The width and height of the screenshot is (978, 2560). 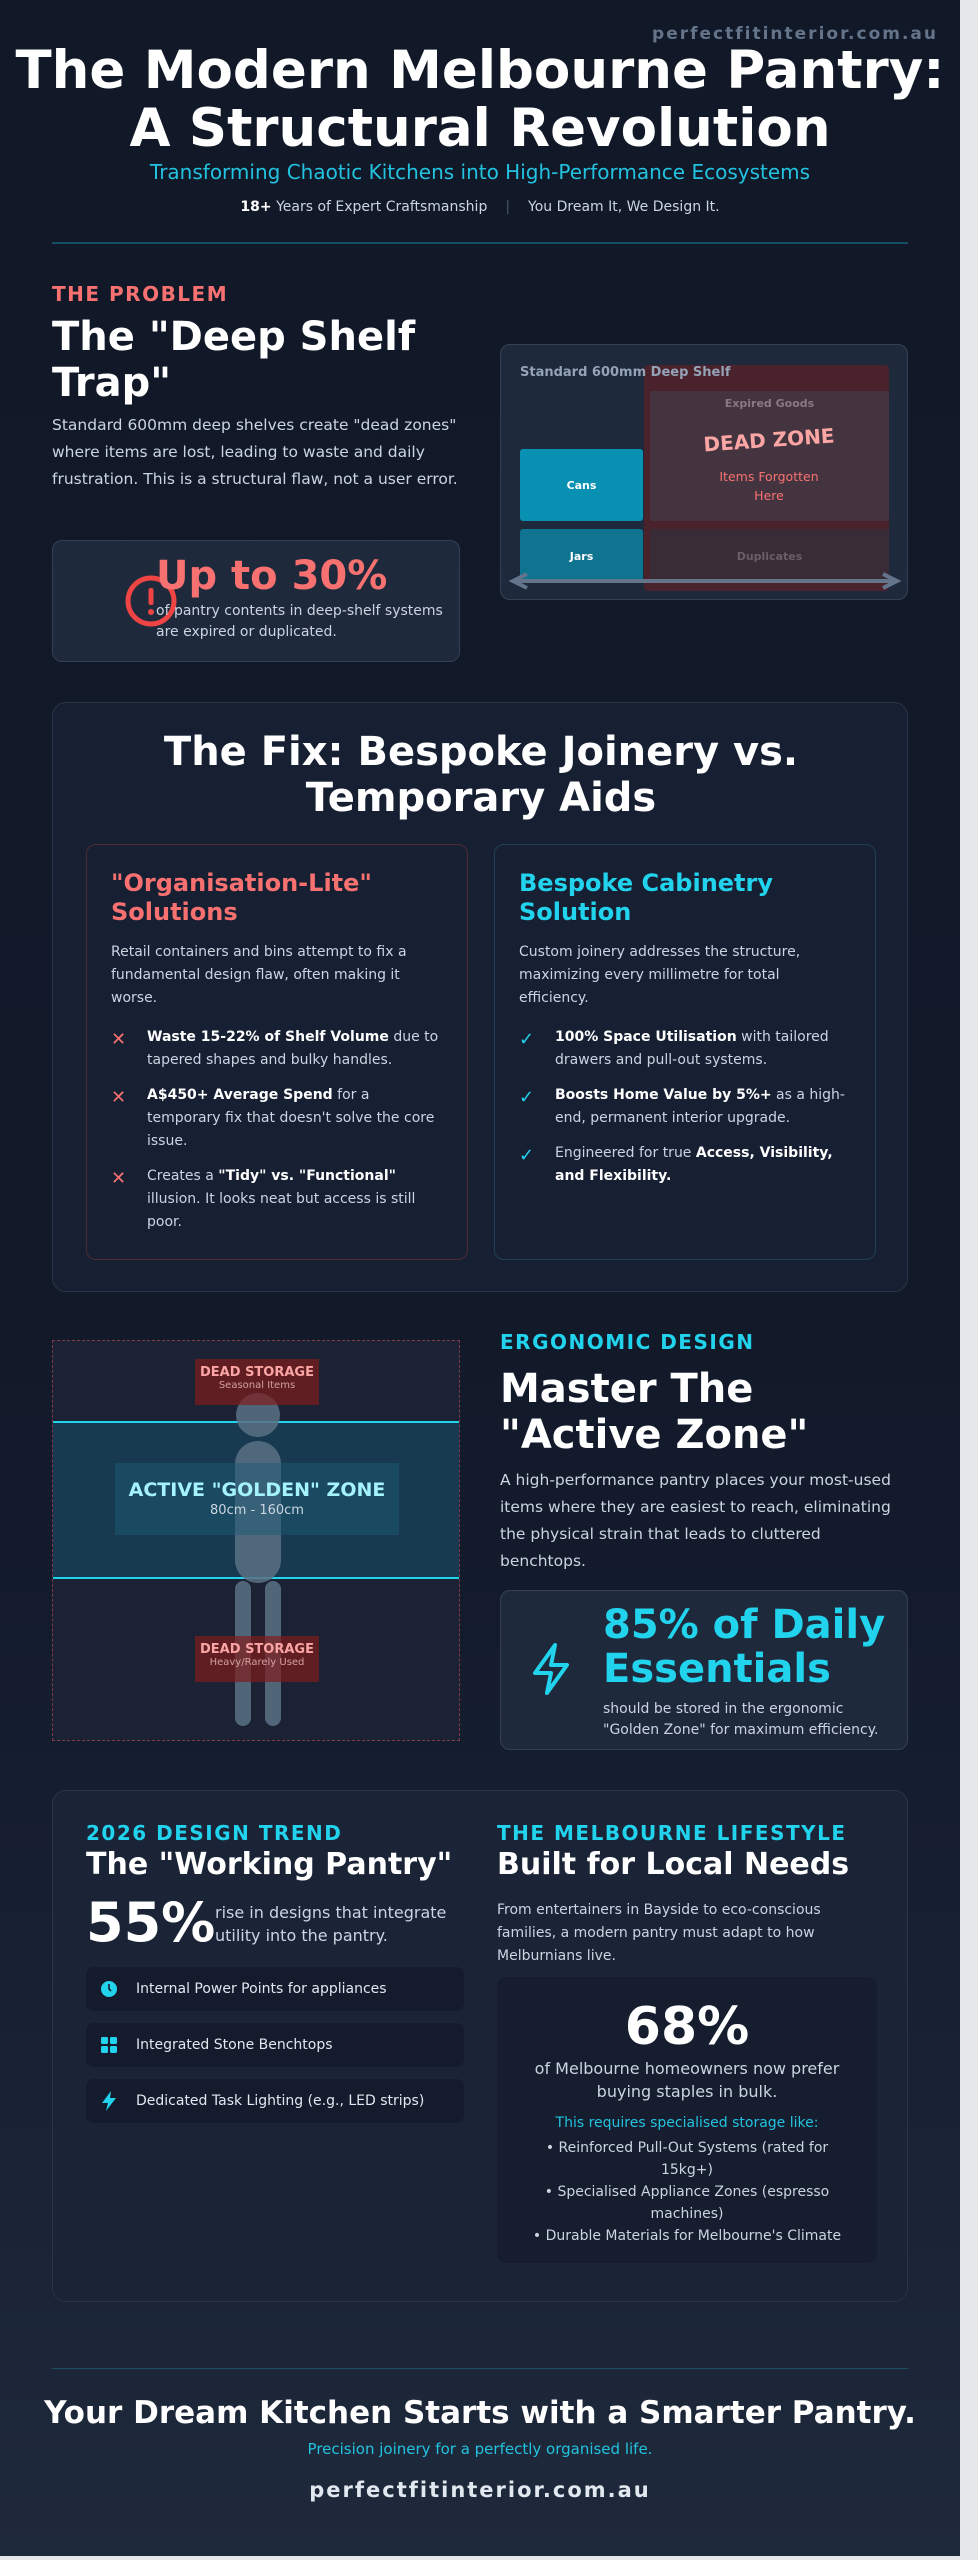 I want to click on item-bold: Boosts Home Value by 5%+, so click(x=663, y=1095).